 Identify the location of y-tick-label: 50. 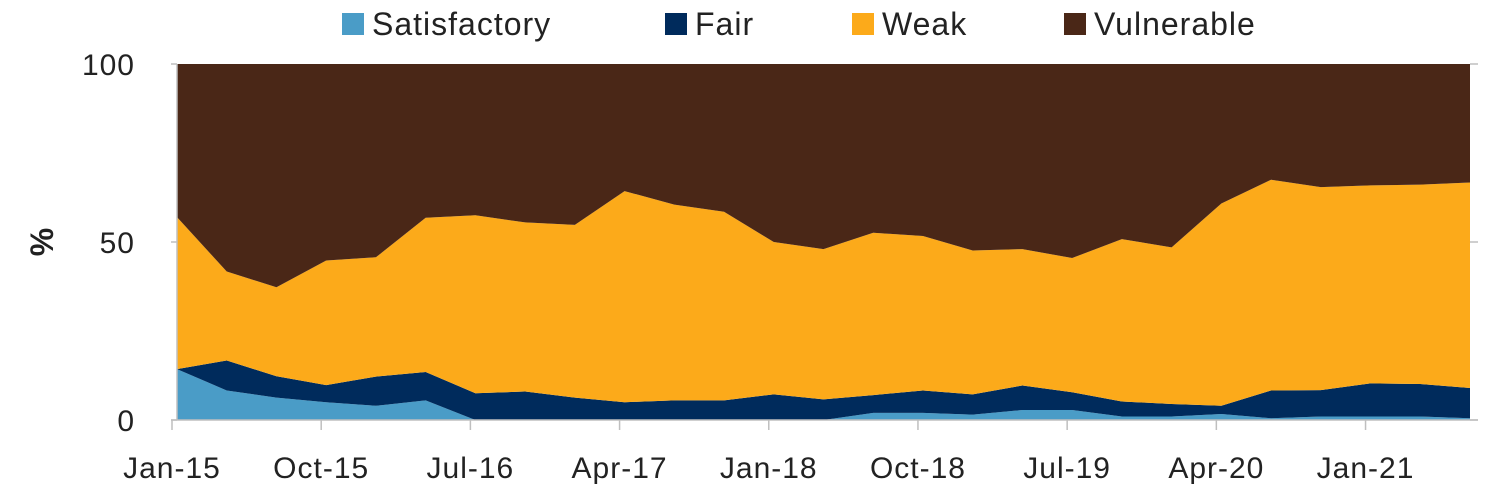
(117, 243).